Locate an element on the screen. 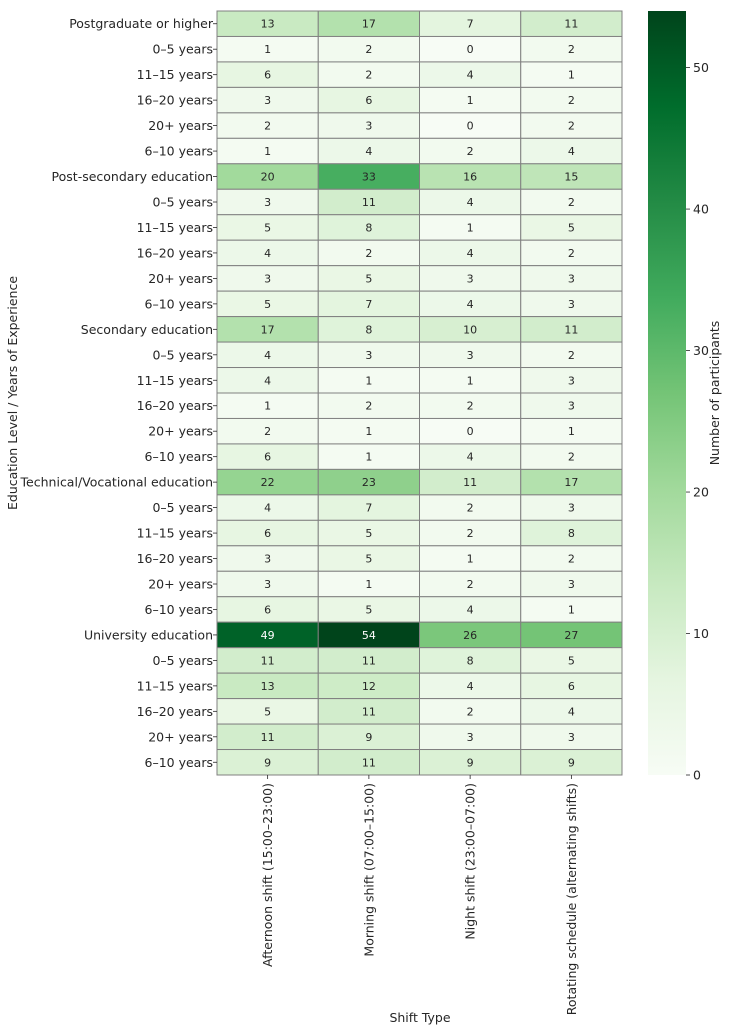  cell-value-label: 22 is located at coordinates (268, 482).